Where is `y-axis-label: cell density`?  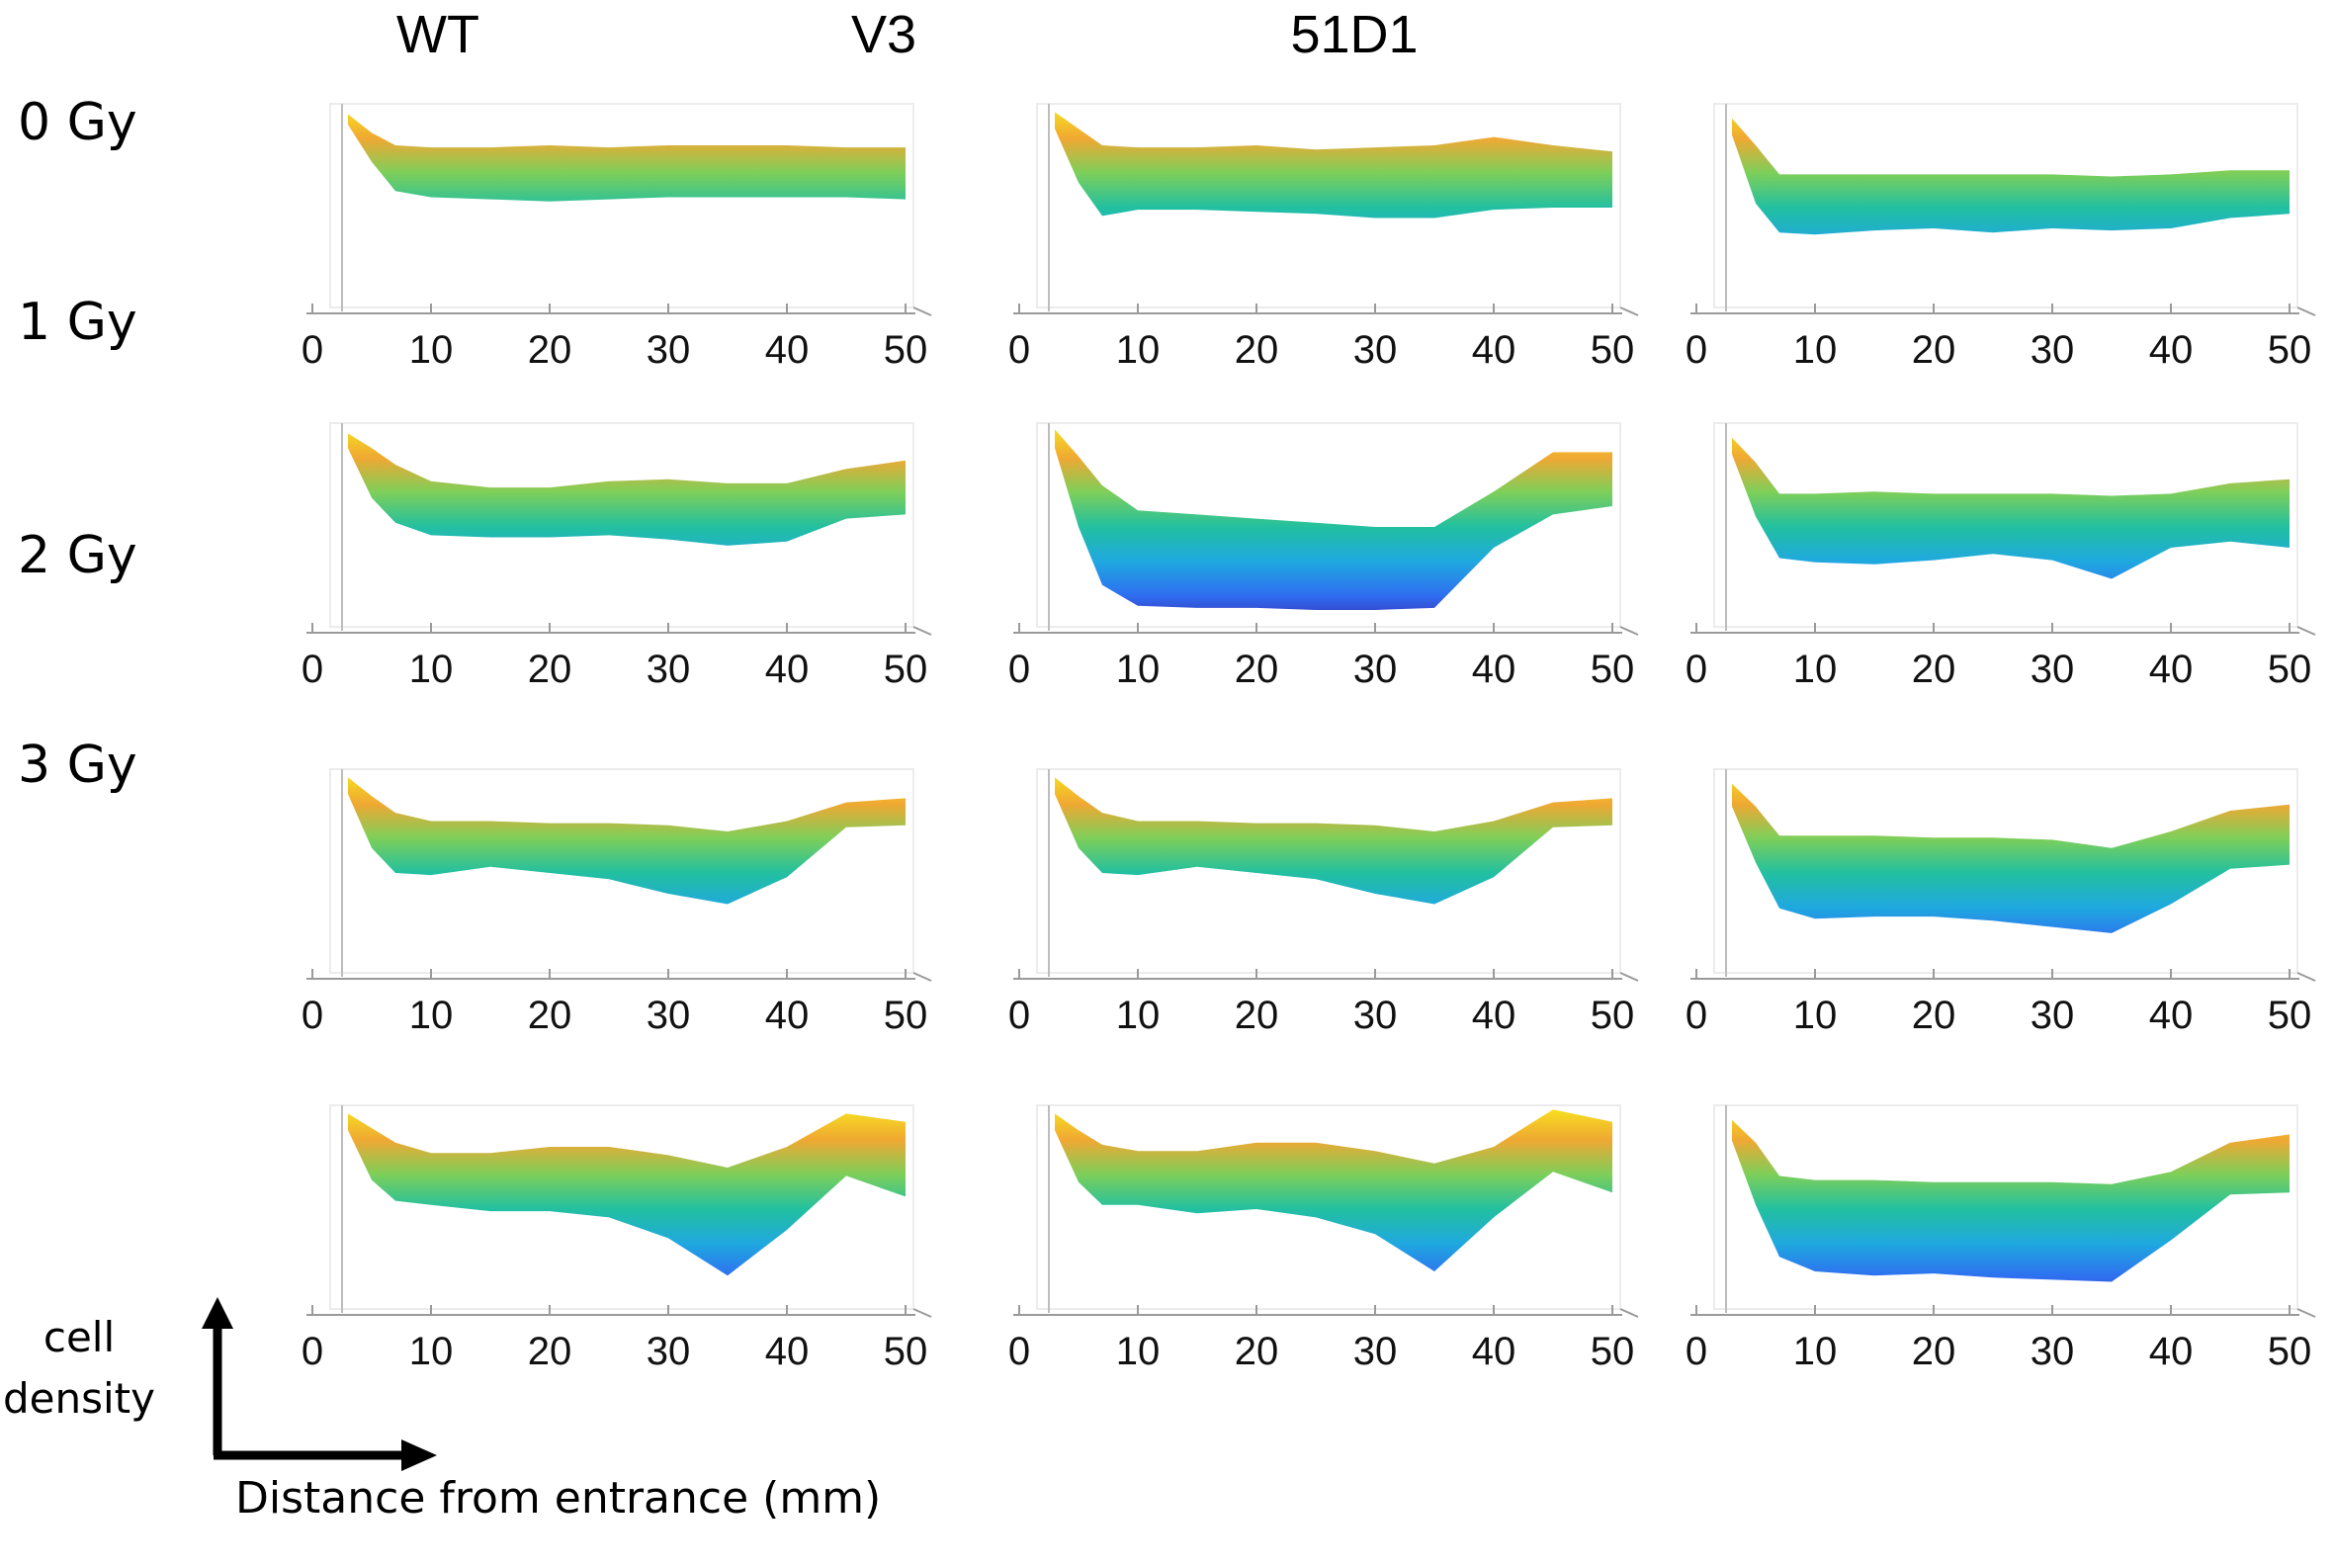
y-axis-label: cell density is located at coordinates (79, 1369).